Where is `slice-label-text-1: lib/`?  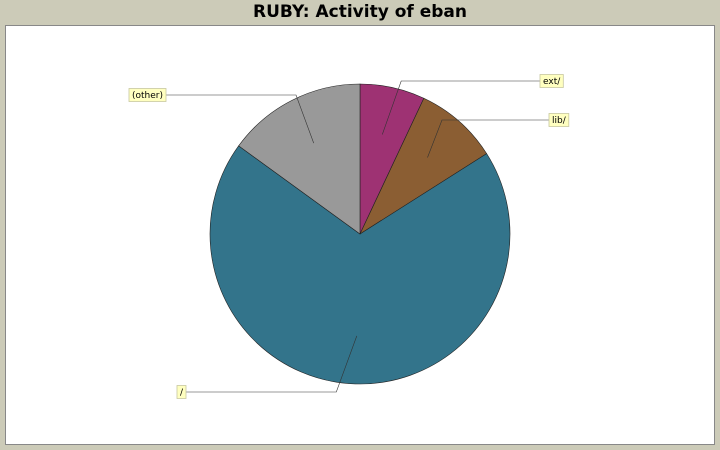
slice-label-text-1: lib/ is located at coordinates (559, 121).